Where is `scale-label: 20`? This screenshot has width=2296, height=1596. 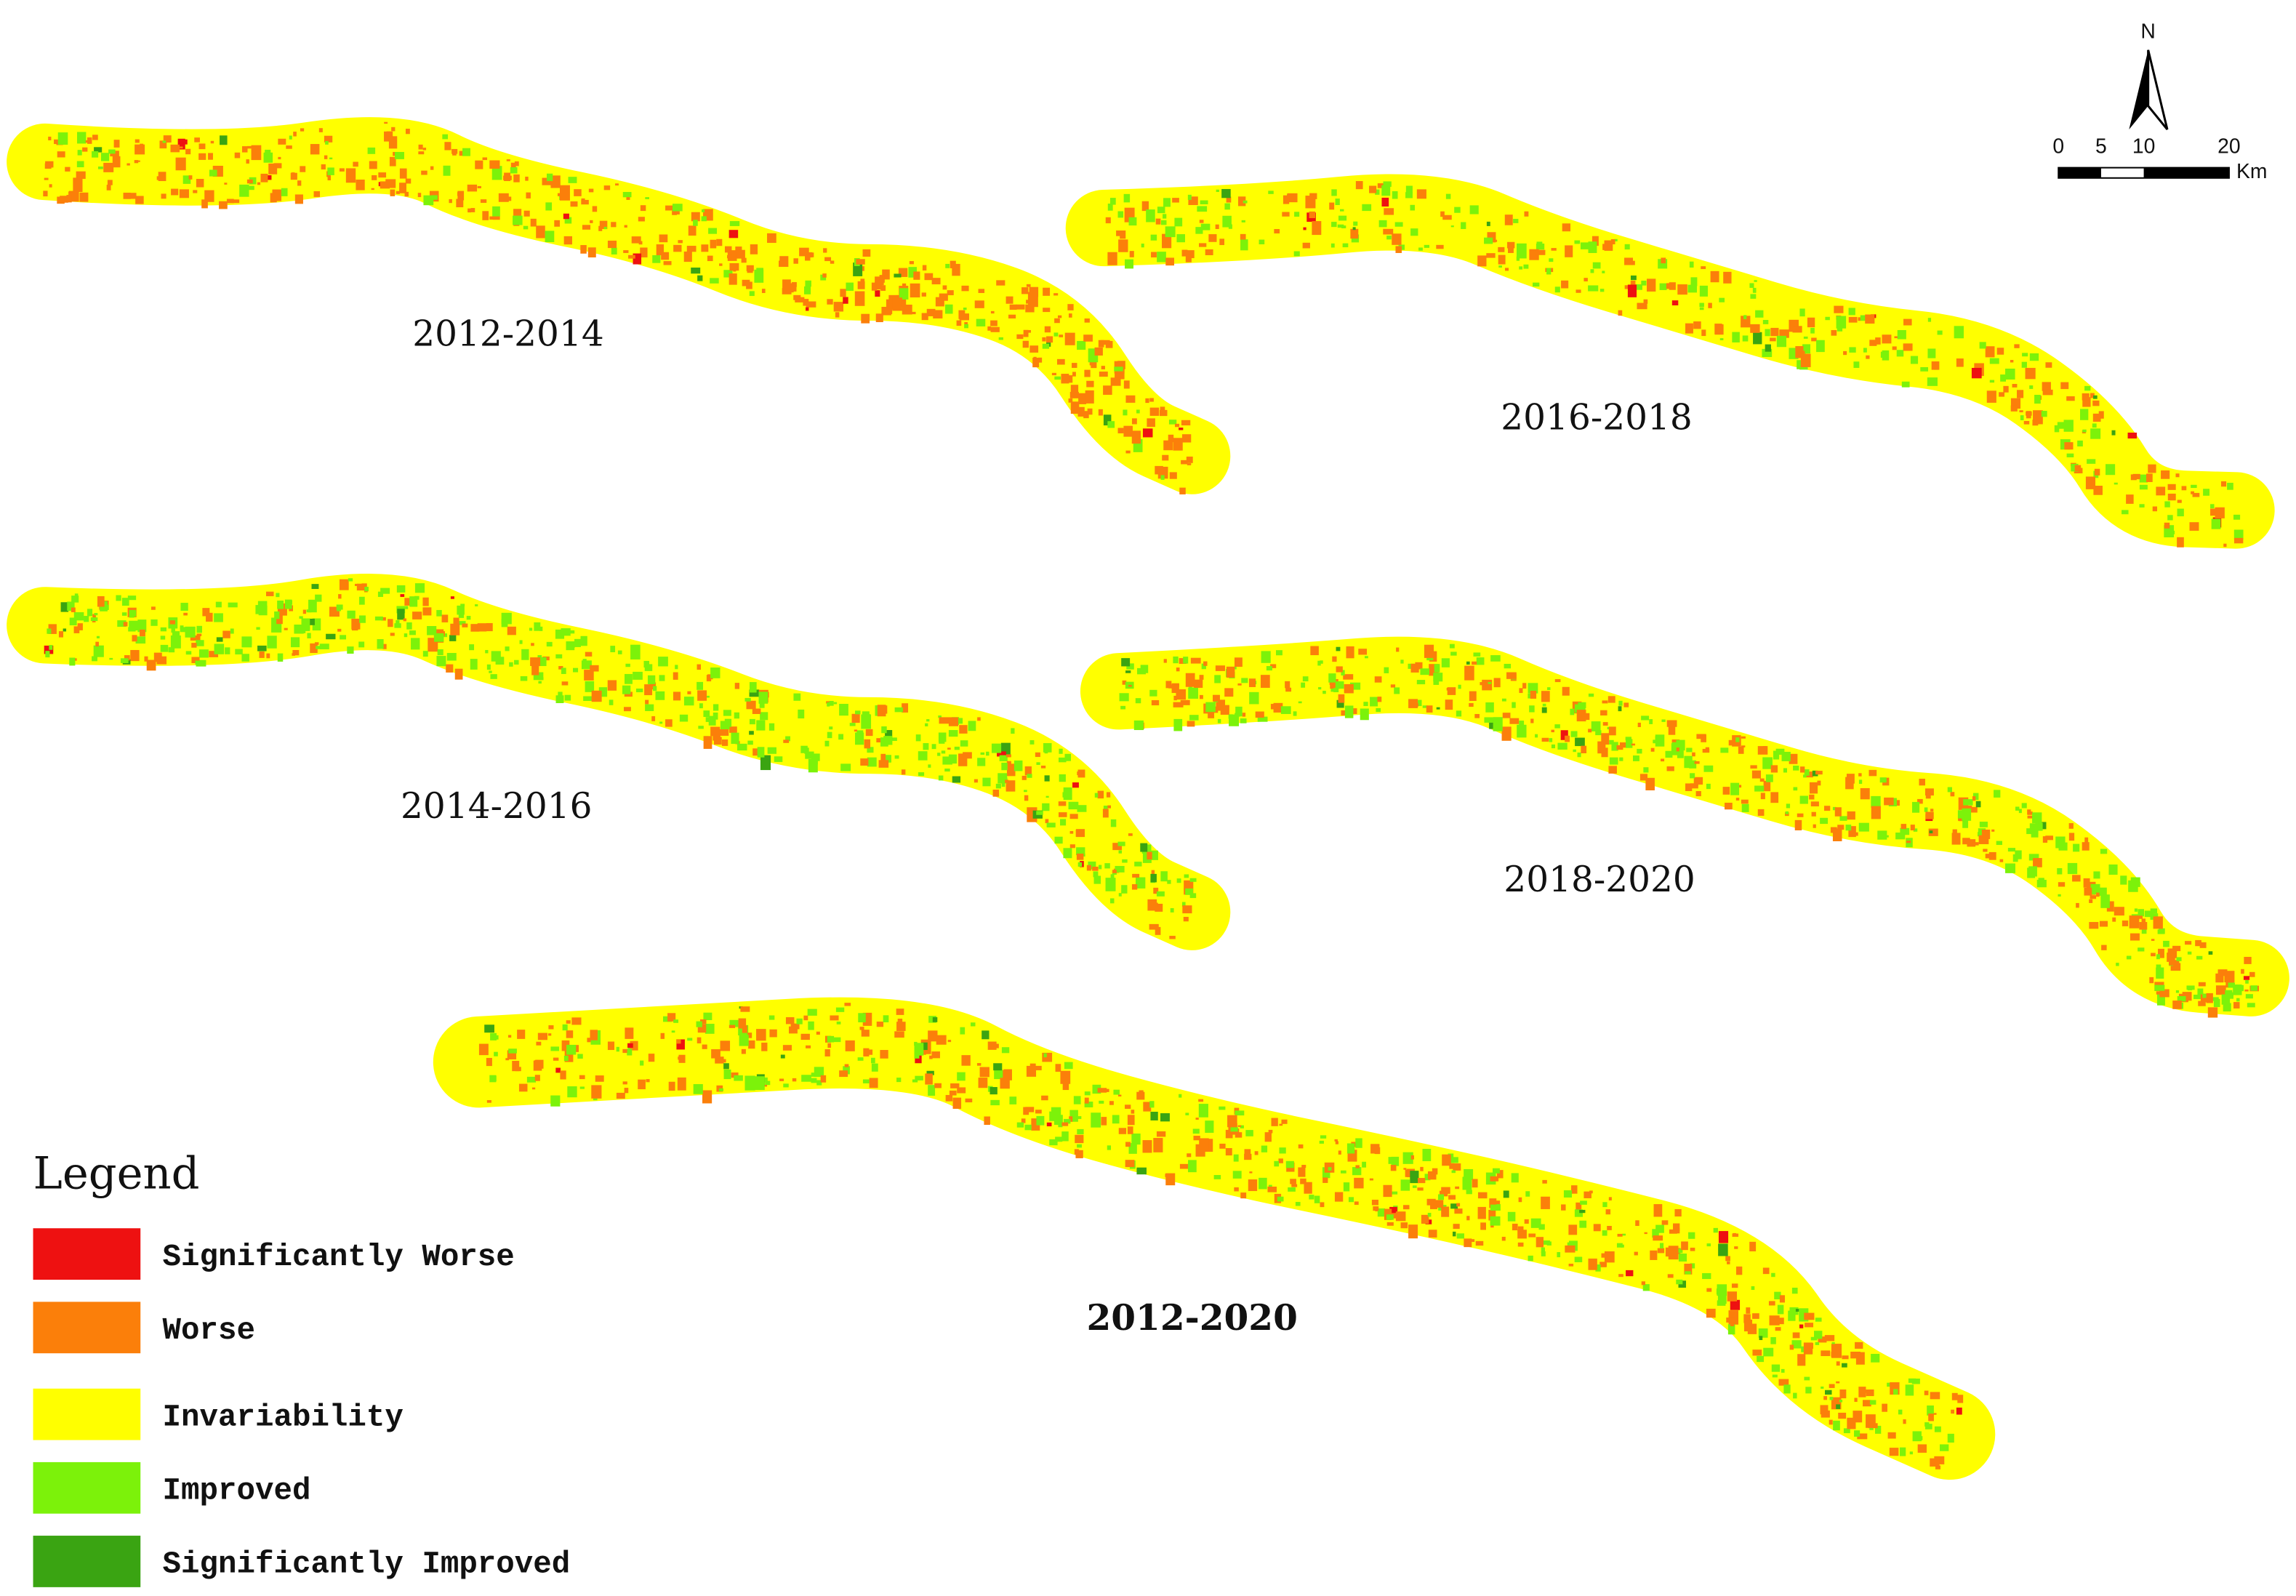
scale-label: 20 is located at coordinates (2228, 146).